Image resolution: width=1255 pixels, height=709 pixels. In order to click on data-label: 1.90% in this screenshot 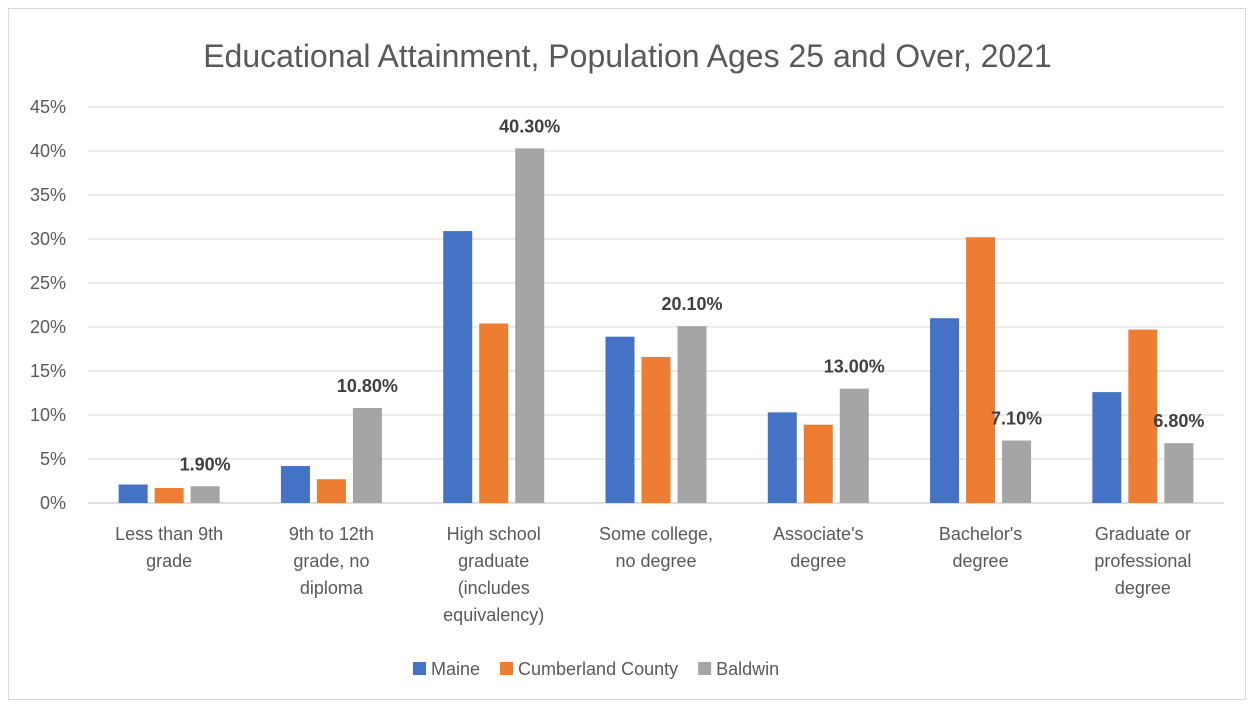, I will do `click(205, 464)`.